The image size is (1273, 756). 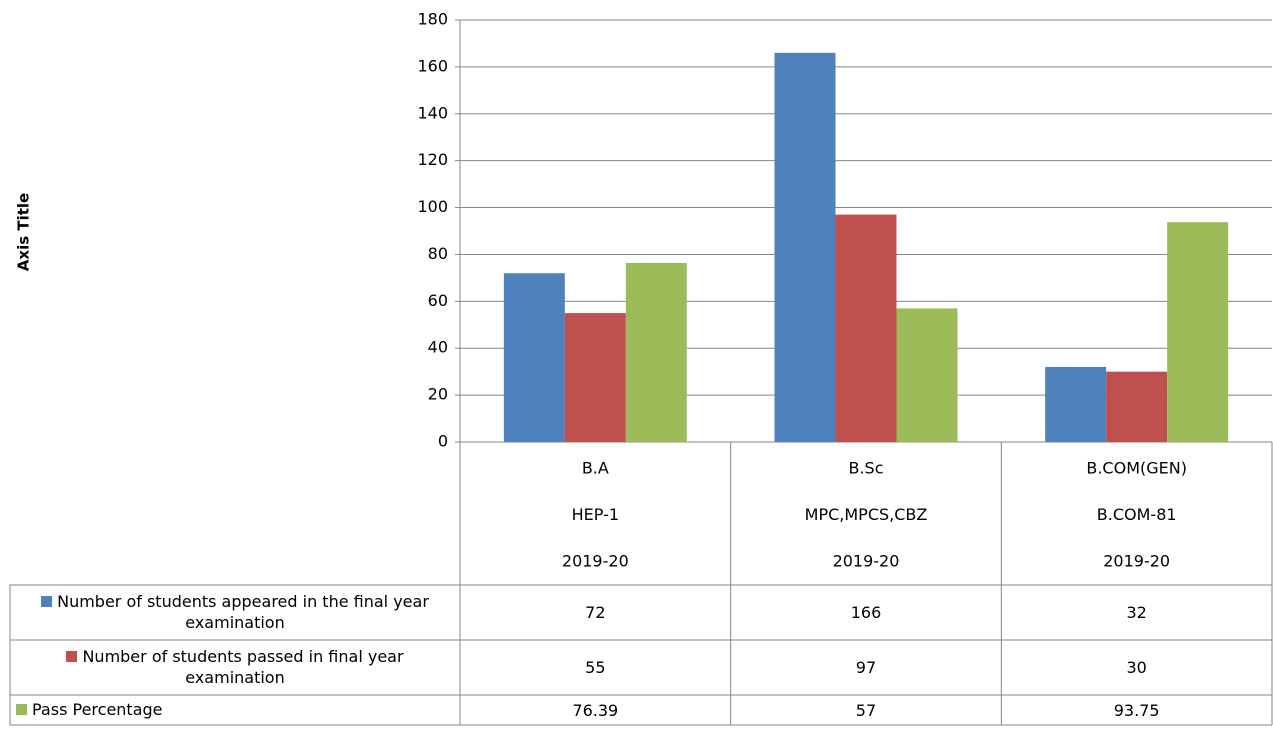 What do you see at coordinates (1136, 667) in the screenshot?
I see `table-value: 30` at bounding box center [1136, 667].